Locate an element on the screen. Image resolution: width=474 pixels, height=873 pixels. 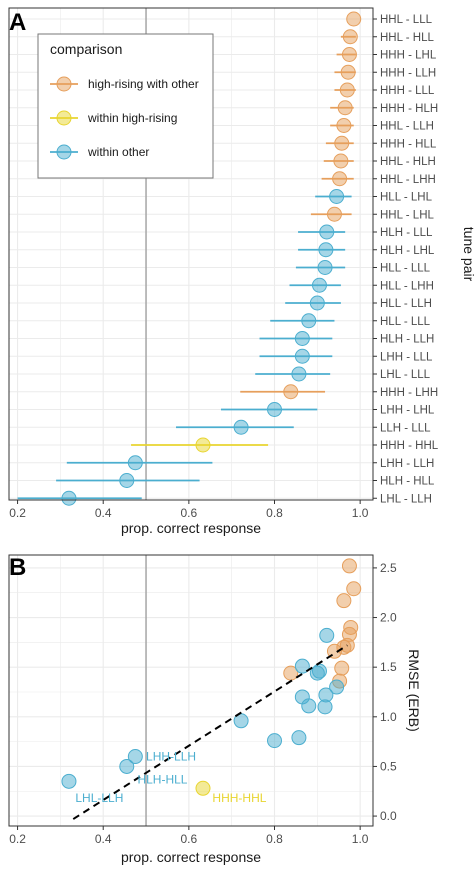
y-tick-label: HHL - HLL is located at coordinates (407, 38).